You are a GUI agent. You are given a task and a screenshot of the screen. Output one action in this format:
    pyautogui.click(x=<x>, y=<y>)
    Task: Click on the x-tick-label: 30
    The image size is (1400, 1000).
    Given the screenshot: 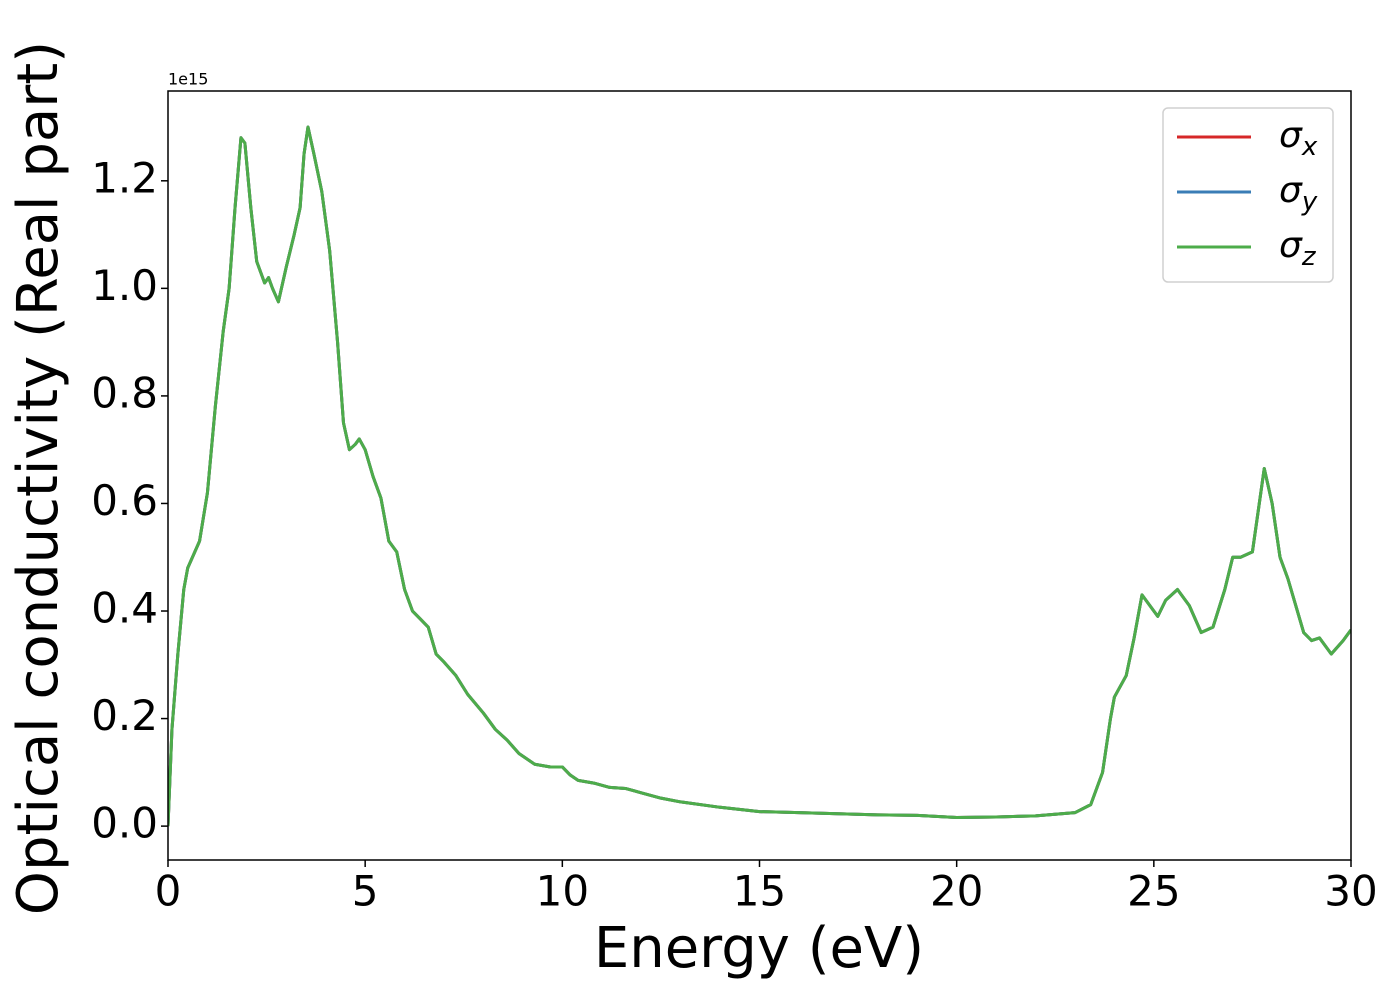 What is the action you would take?
    pyautogui.click(x=1350, y=891)
    